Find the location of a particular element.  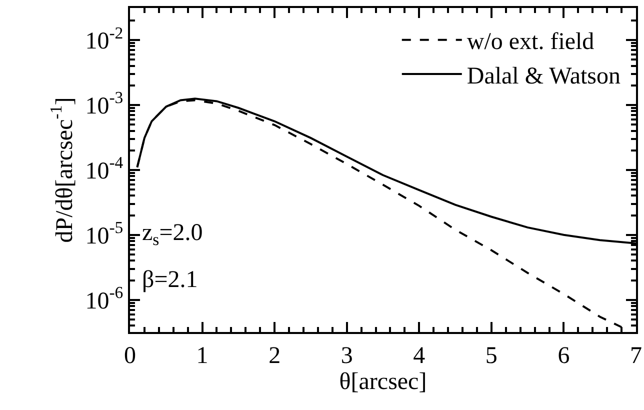

x-tick-label: 2 is located at coordinates (274, 355).